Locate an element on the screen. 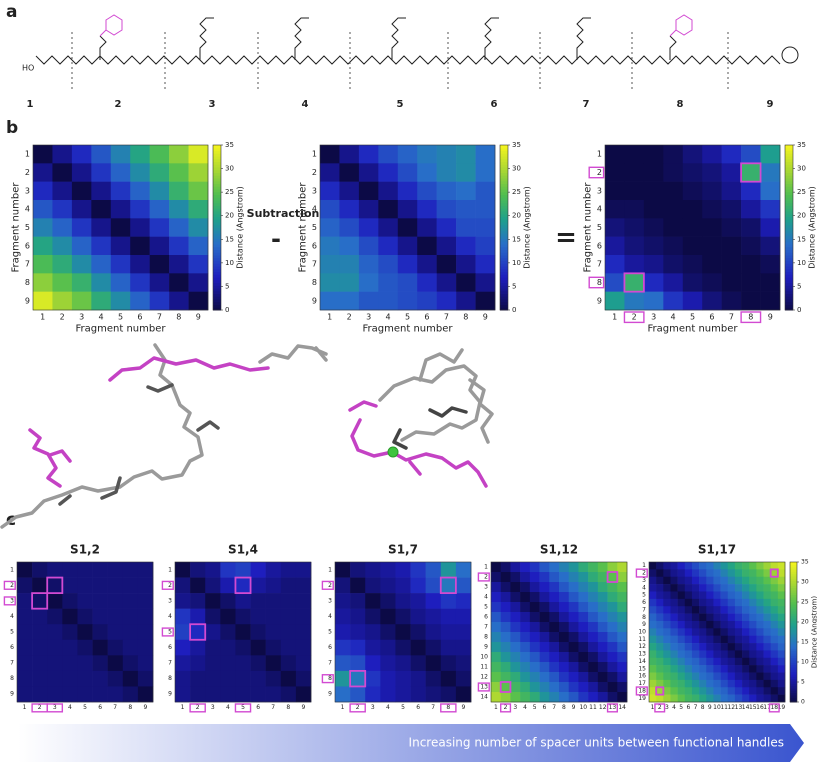 This screenshot has height=770, width=817. y-axis-label: Fragment number is located at coordinates (302, 227).